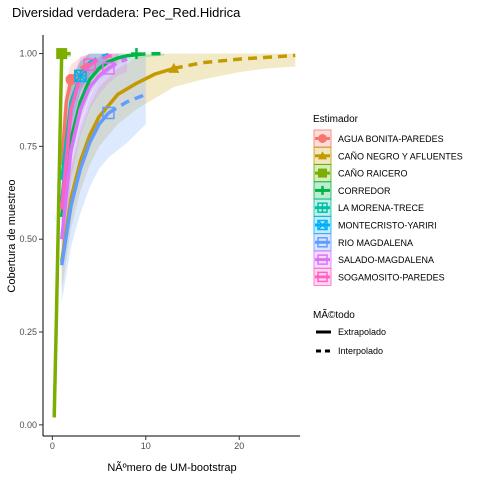 This screenshot has width=480, height=480. I want to click on legend-symbol-sogamosito-paredes, so click(322, 277).